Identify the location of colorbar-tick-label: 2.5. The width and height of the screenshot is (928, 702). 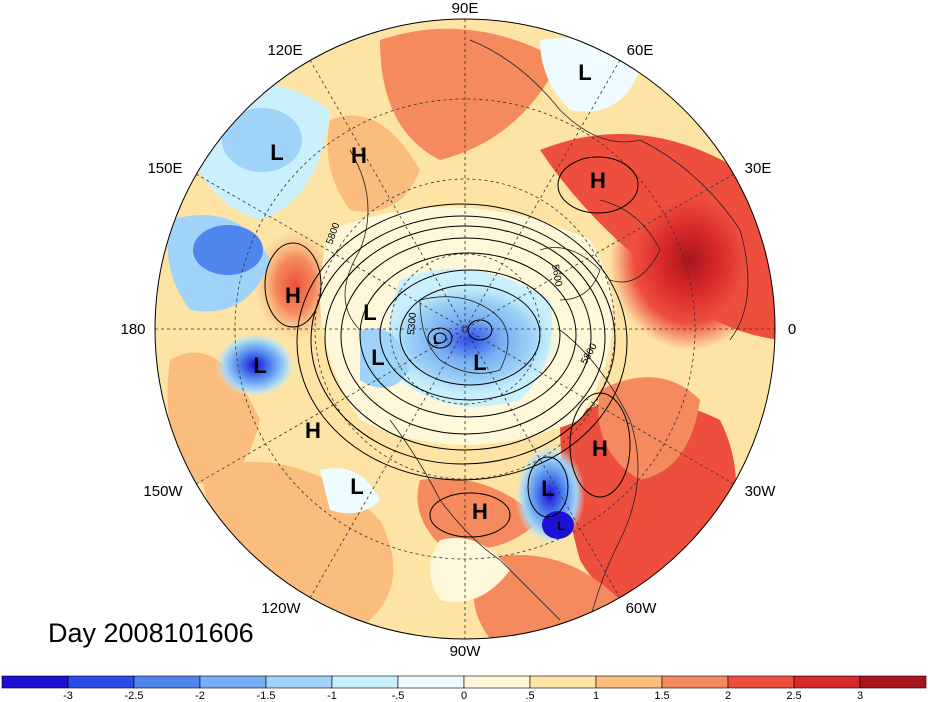
(793, 696).